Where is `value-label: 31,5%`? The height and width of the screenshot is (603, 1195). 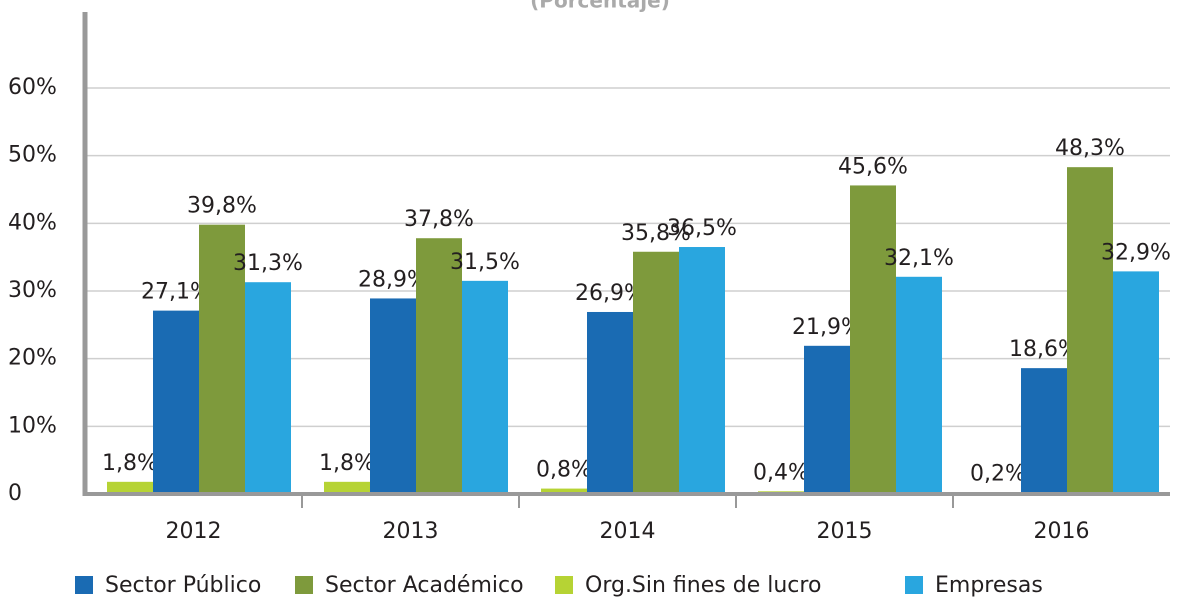 value-label: 31,5% is located at coordinates (485, 262).